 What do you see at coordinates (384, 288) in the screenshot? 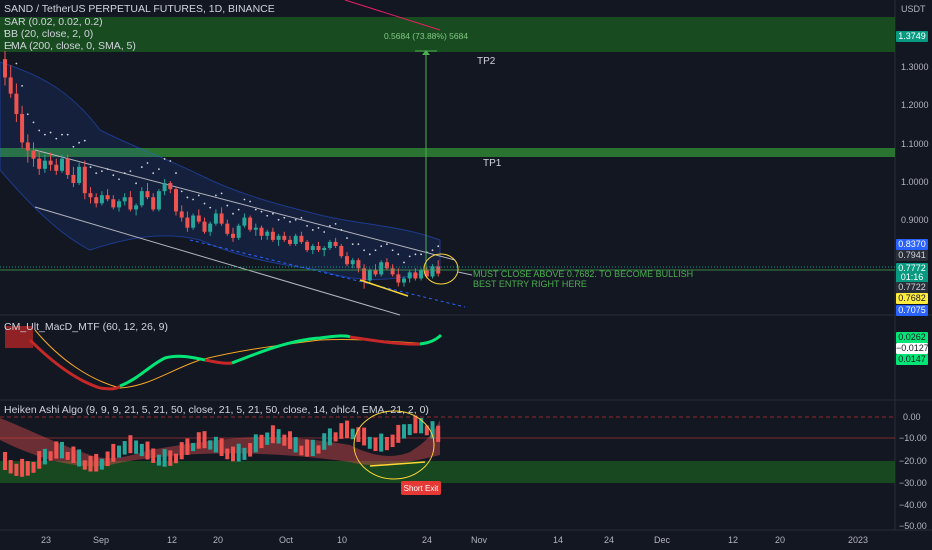
I see `support-line` at bounding box center [384, 288].